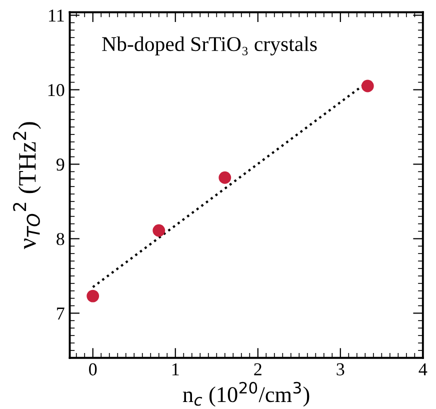  Describe the element at coordinates (60, 314) in the screenshot. I see `y-tick-label: 7` at that location.